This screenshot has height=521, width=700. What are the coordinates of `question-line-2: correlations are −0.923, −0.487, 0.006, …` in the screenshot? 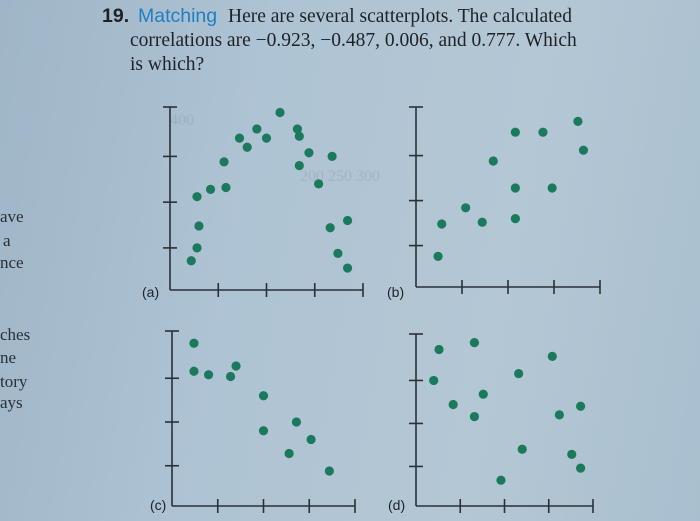 It's located at (353, 40).